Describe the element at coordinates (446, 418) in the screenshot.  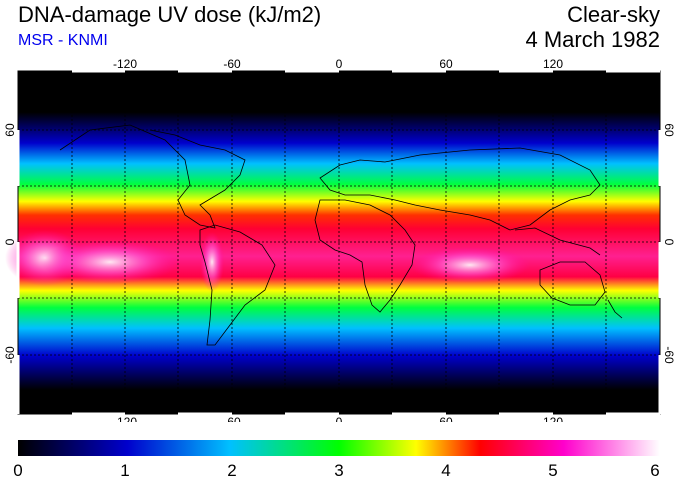
I see `lon-label-bottom-3: 60` at that location.